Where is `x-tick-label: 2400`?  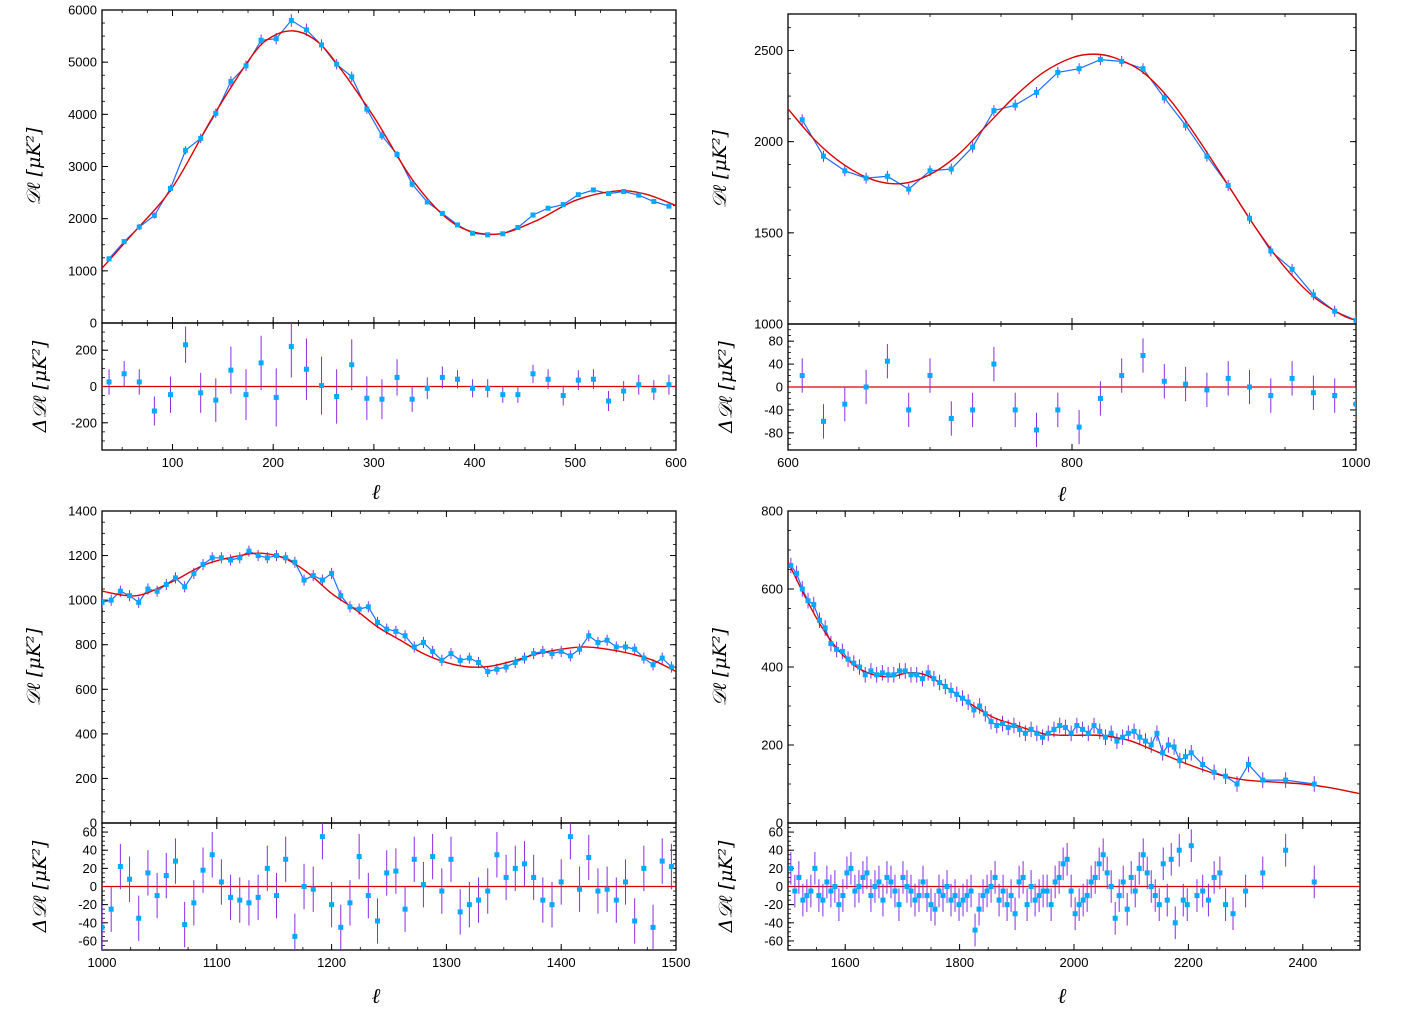
x-tick-label: 2400 is located at coordinates (1302, 962).